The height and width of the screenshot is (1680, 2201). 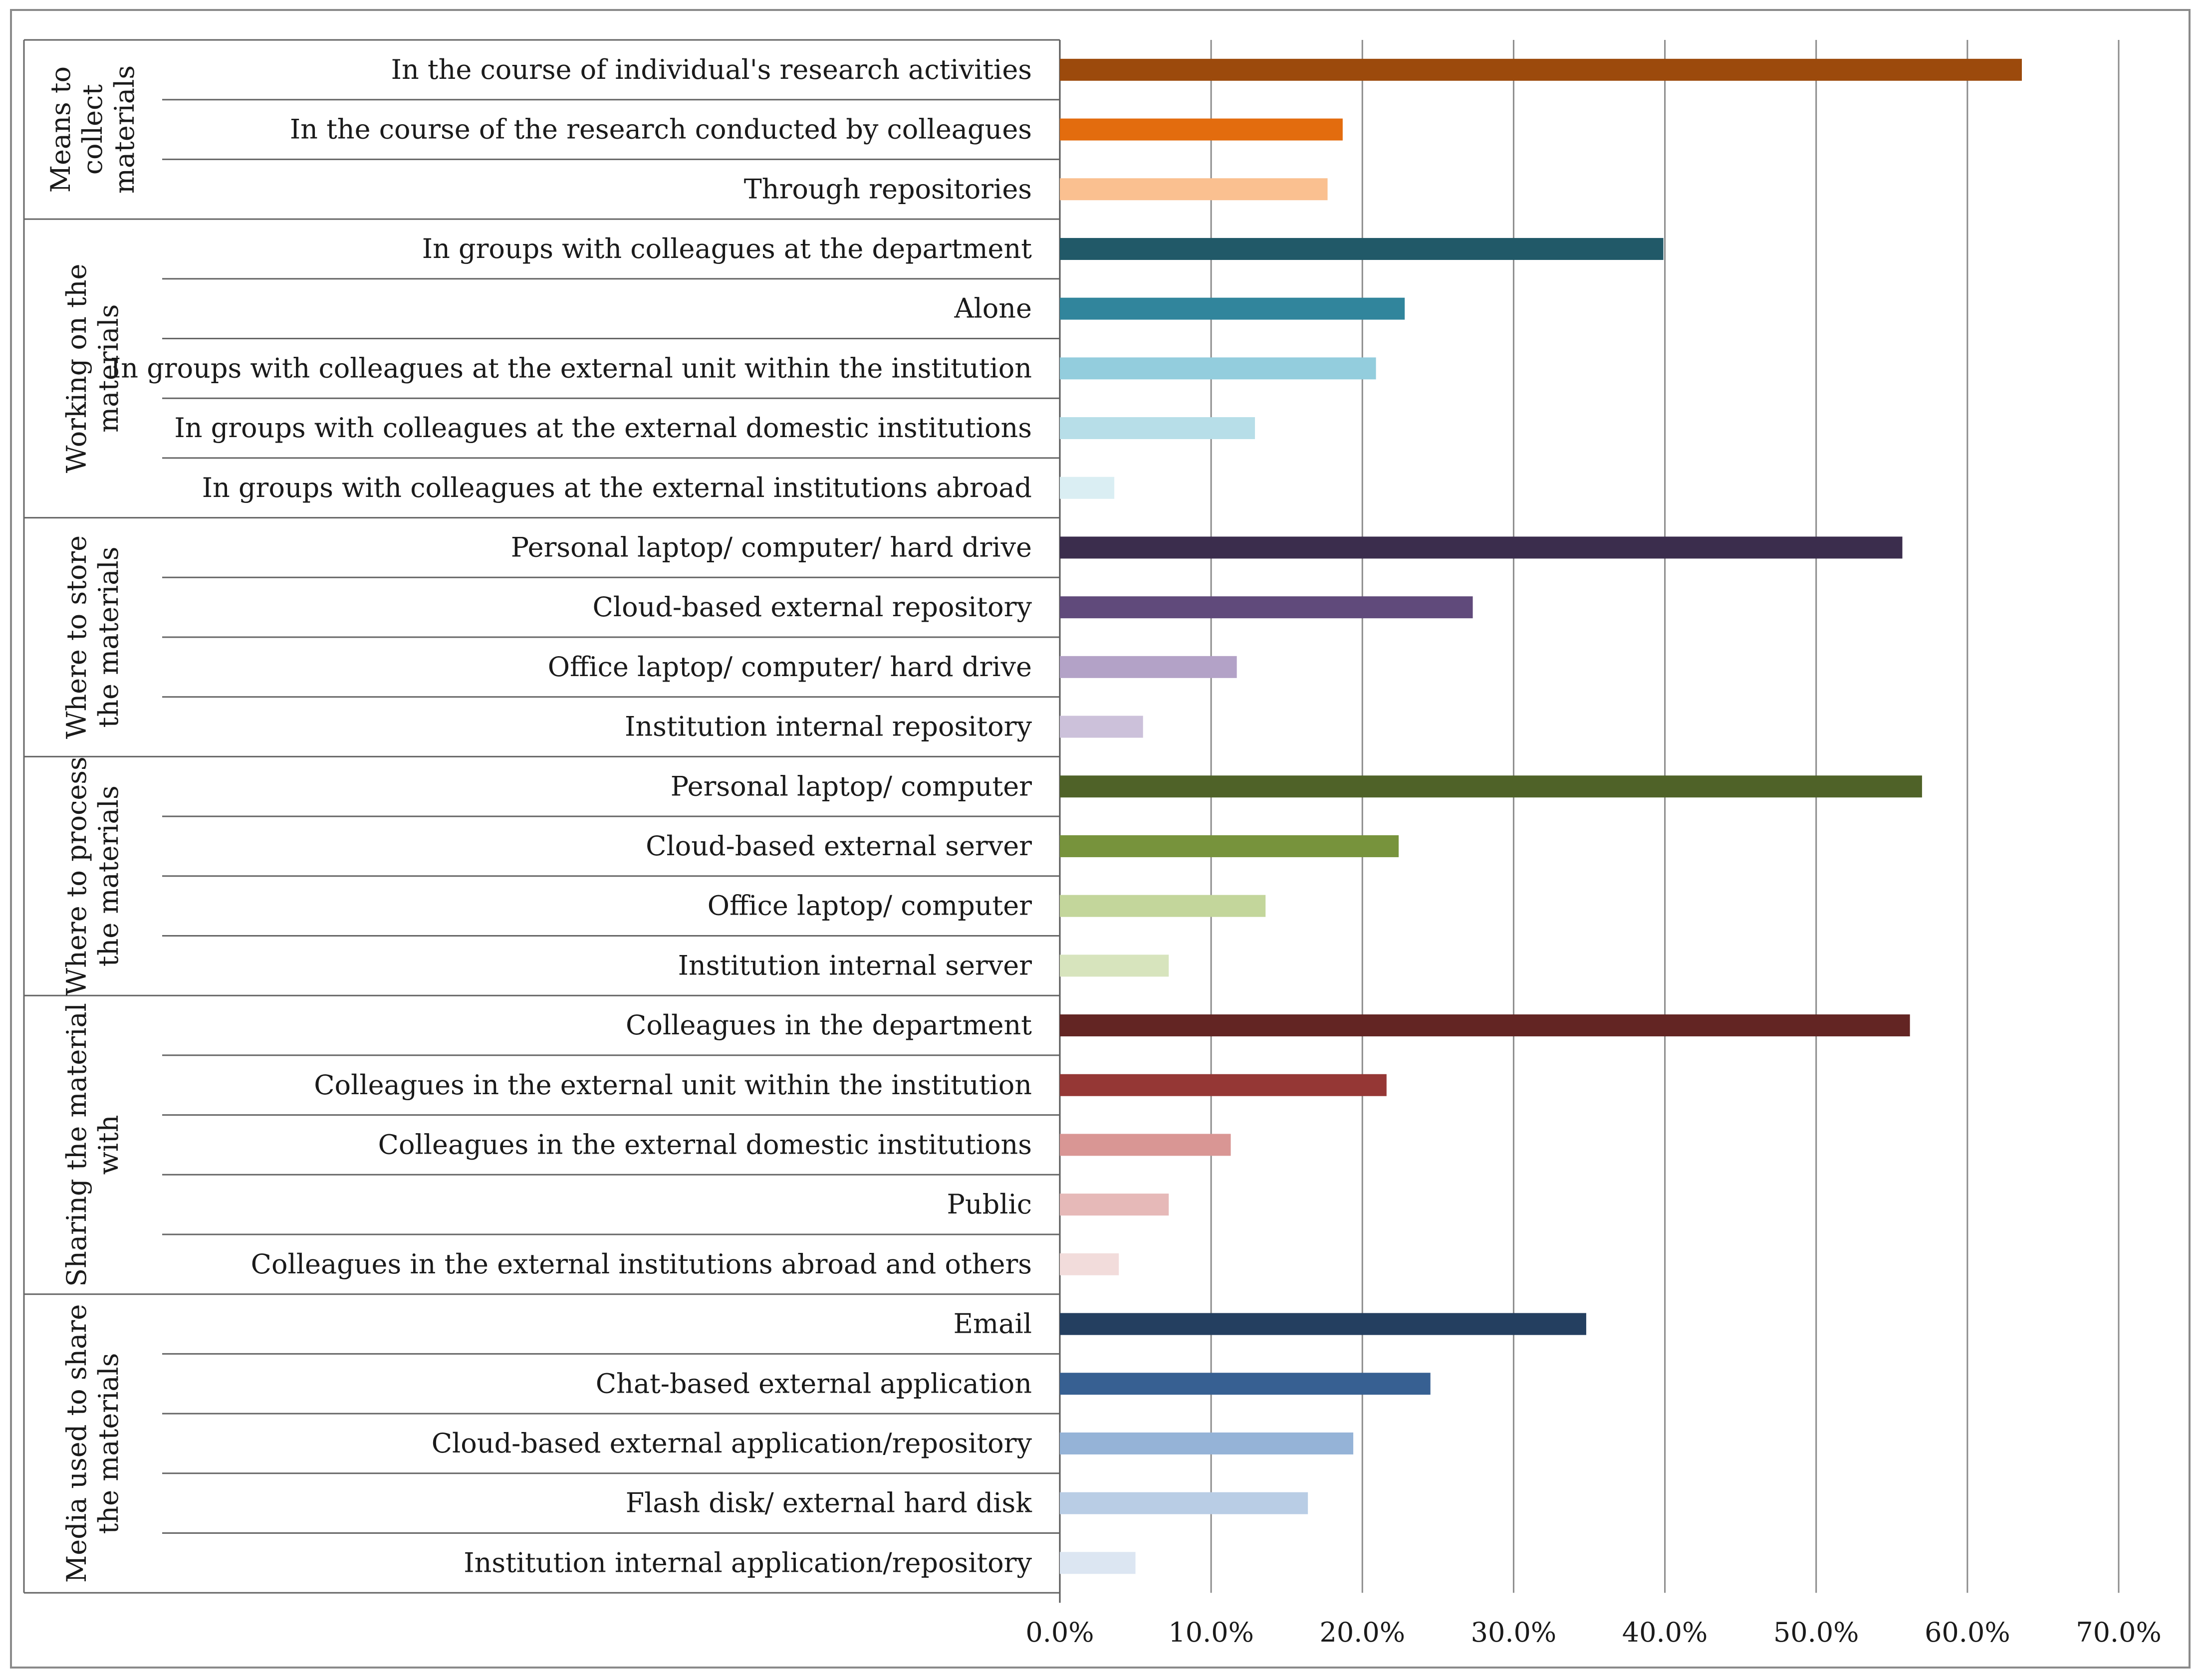 I want to click on category-label: Personal laptop/ computer/ hard drive, so click(x=771, y=547).